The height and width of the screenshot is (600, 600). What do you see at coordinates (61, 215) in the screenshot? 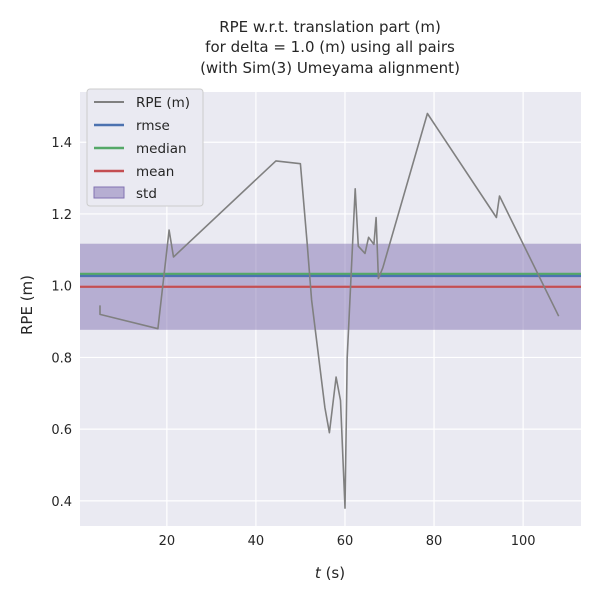
I see `y-tick-label: 1.2` at bounding box center [61, 215].